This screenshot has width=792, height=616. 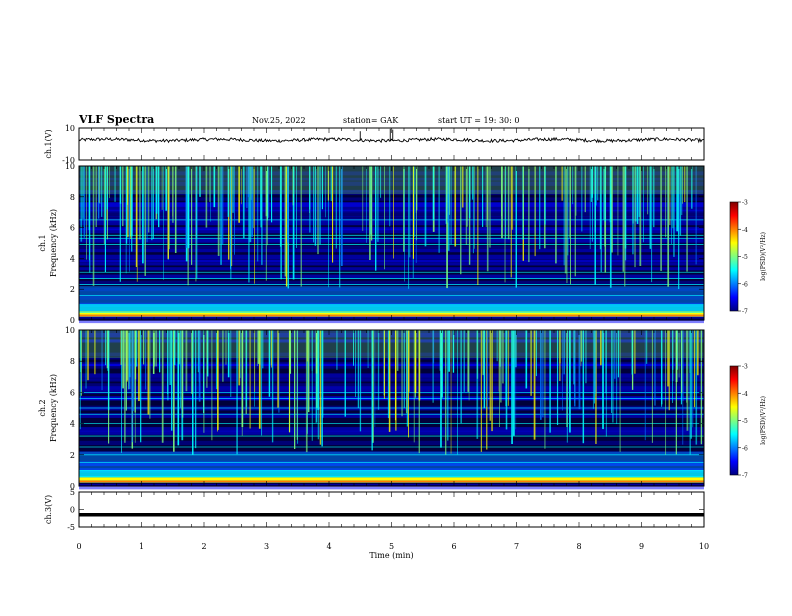 I want to click on header-start-time: start UT = 19: 30: 0, so click(x=478, y=120).